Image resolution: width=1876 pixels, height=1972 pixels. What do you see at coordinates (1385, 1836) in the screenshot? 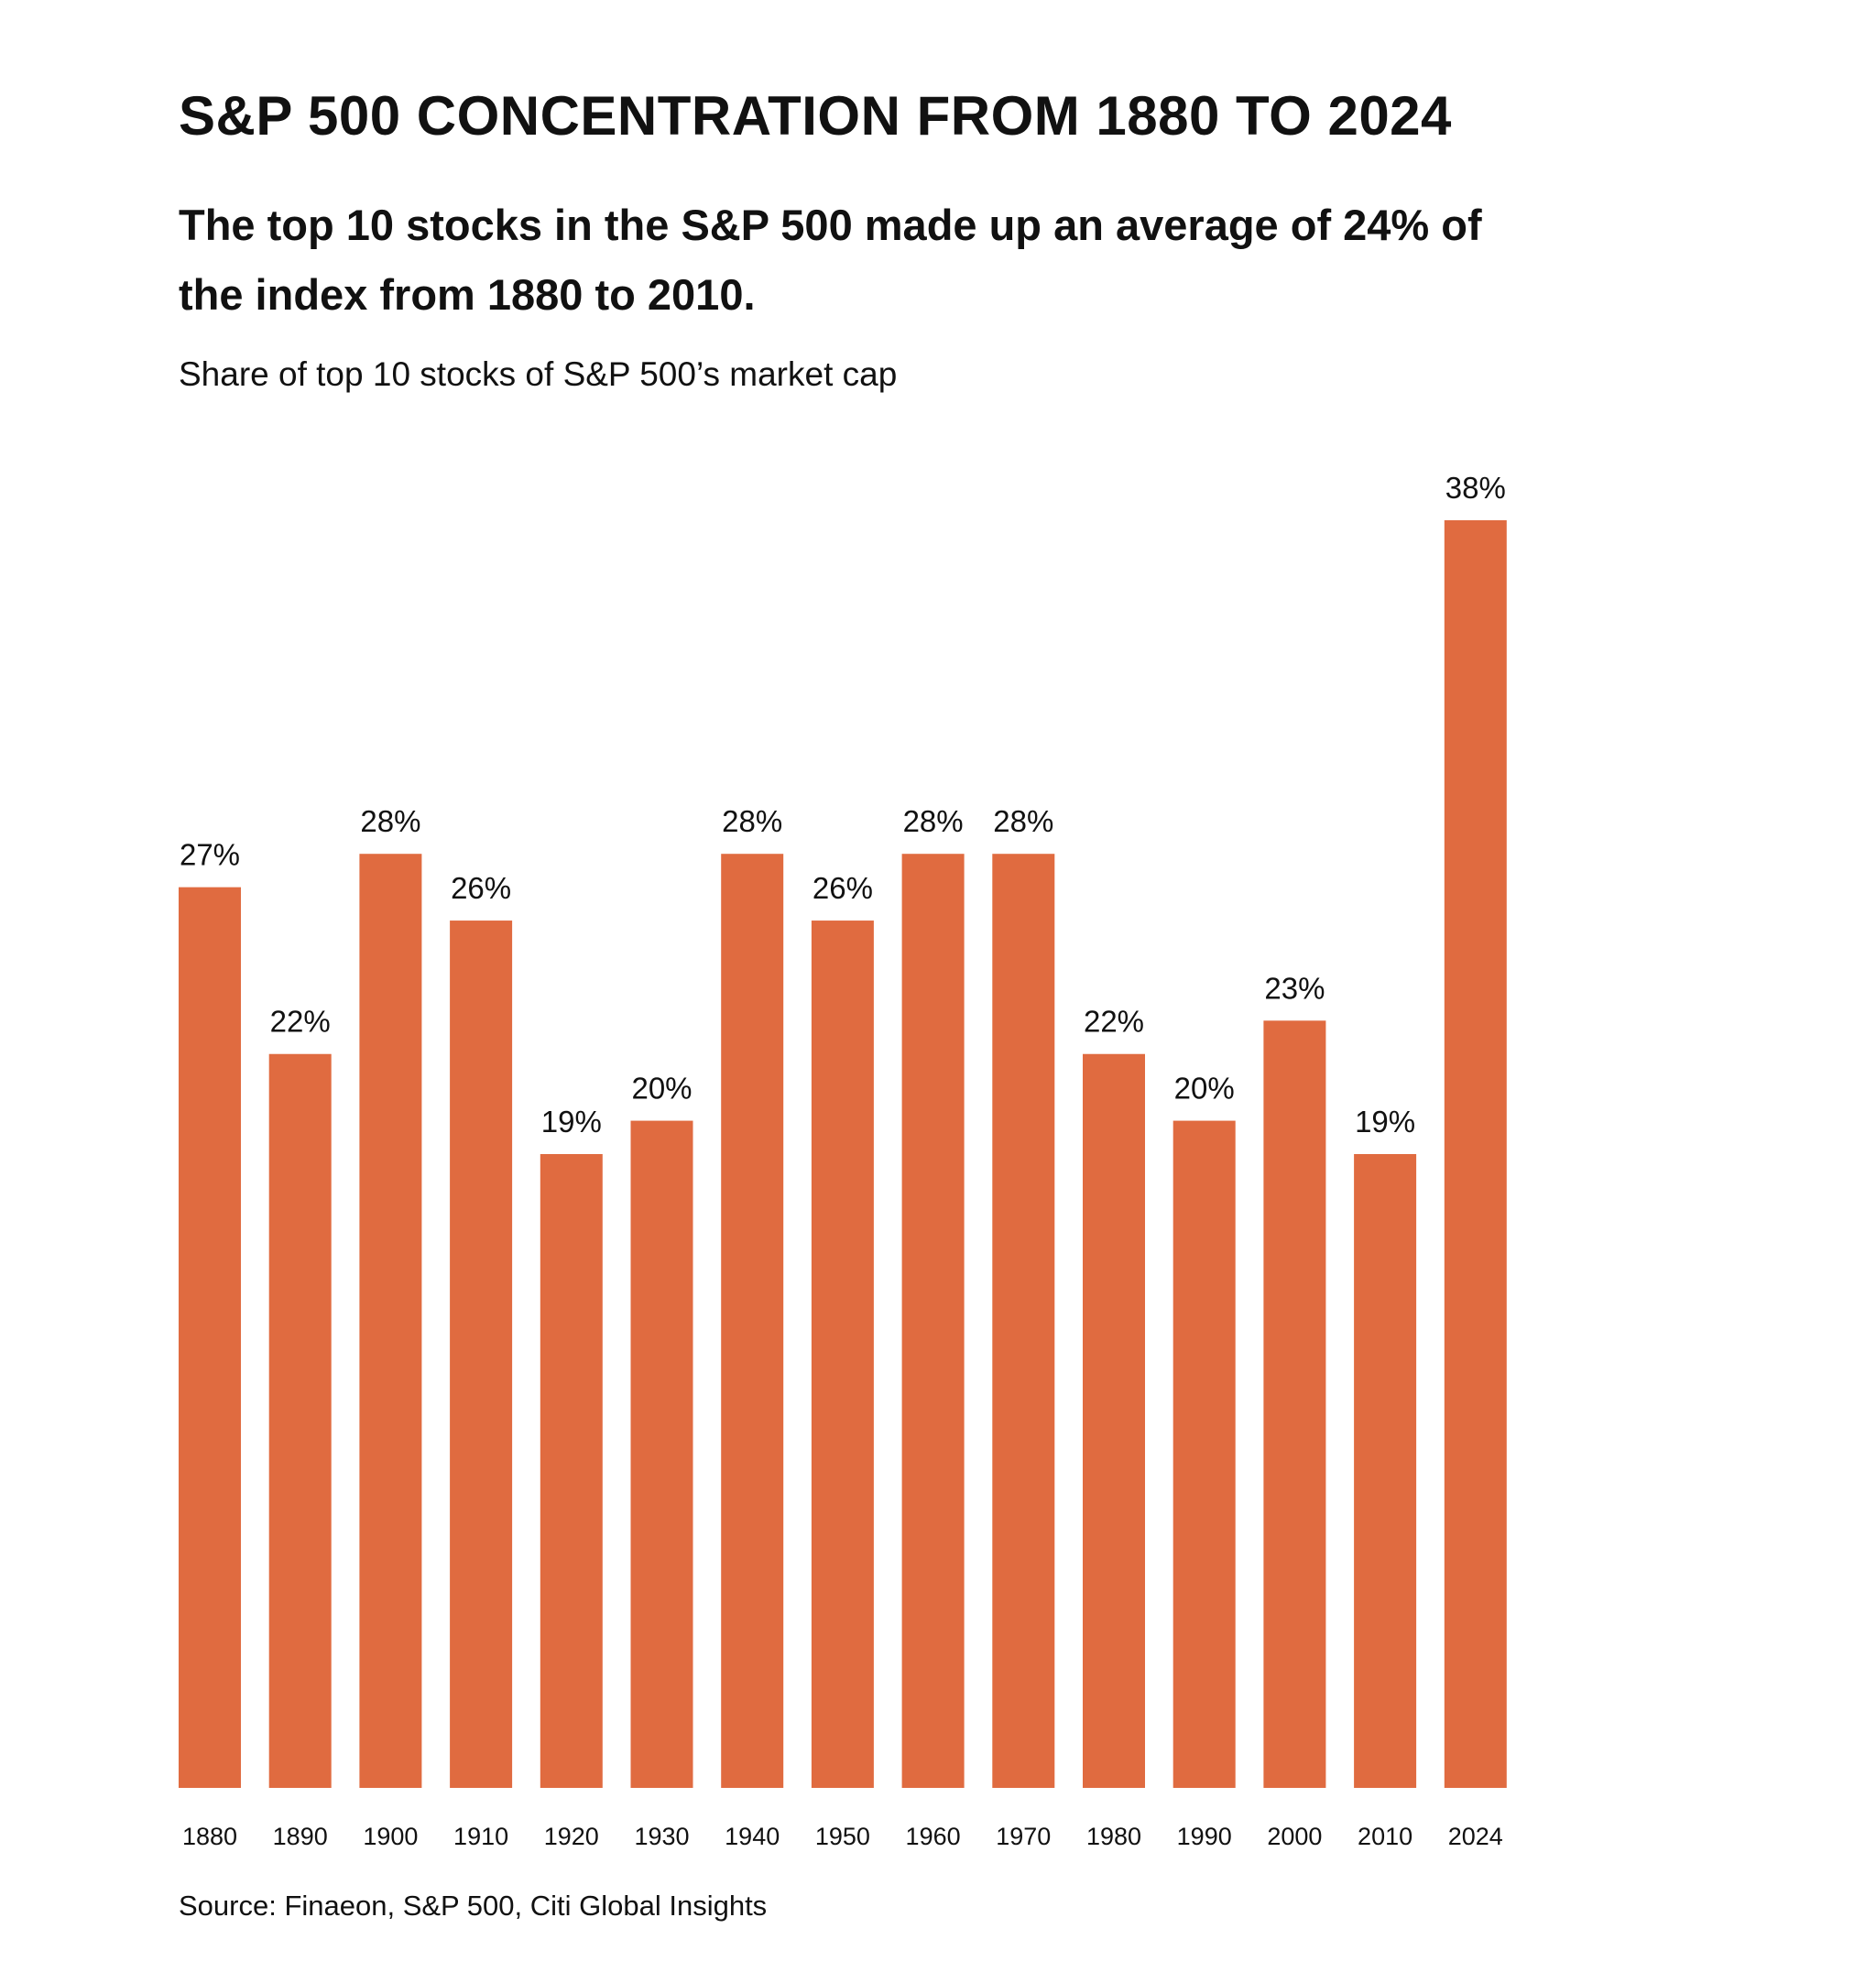
I see `x-tick-label-2010: 2010` at bounding box center [1385, 1836].